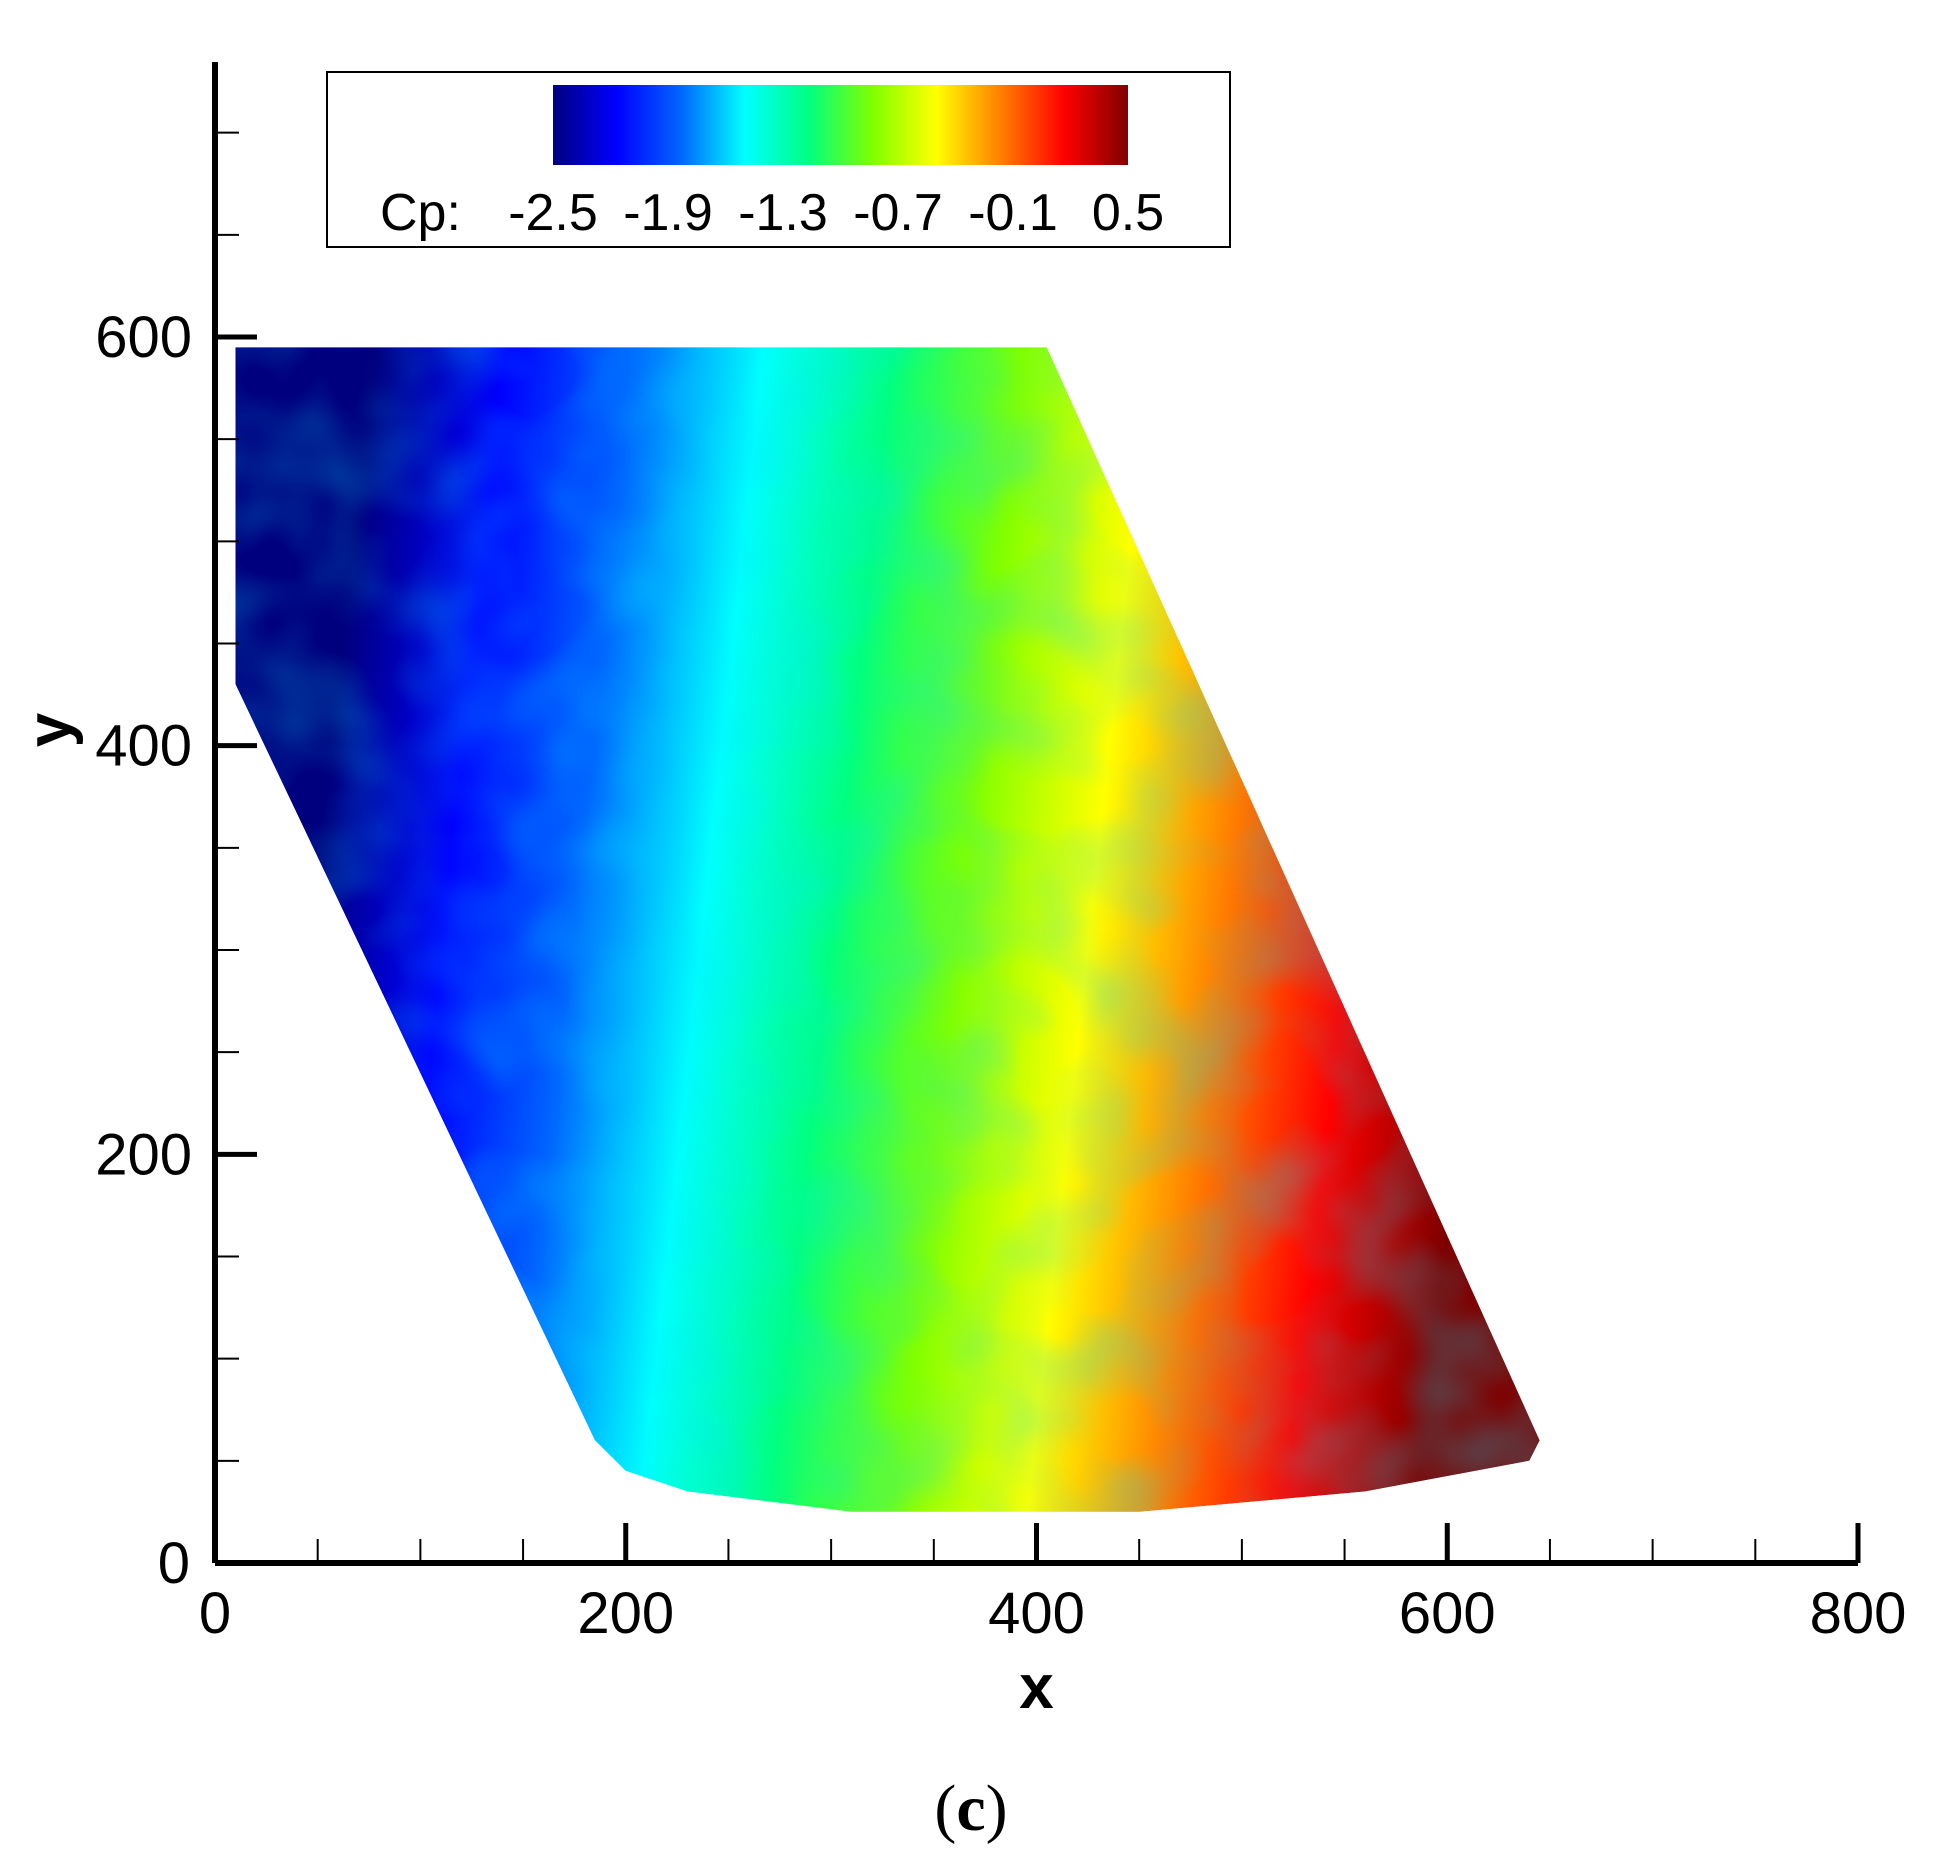 The height and width of the screenshot is (1862, 1942). I want to click on y-tick-label: 0, so click(174, 1563).